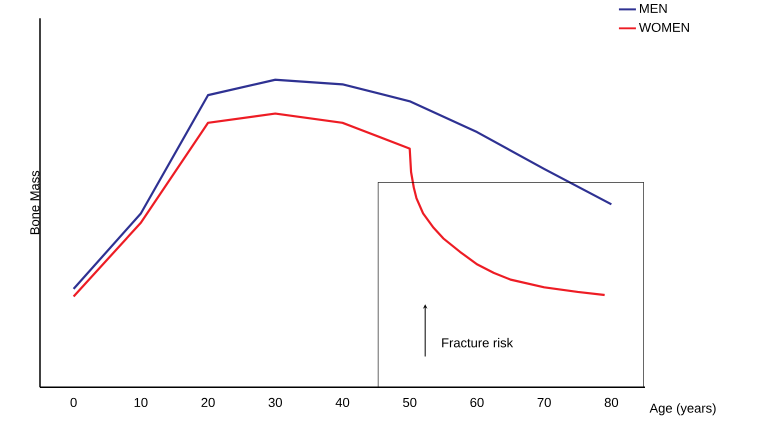 The image size is (760, 423). Describe the element at coordinates (409, 402) in the screenshot. I see `x-tick-label: 50` at that location.